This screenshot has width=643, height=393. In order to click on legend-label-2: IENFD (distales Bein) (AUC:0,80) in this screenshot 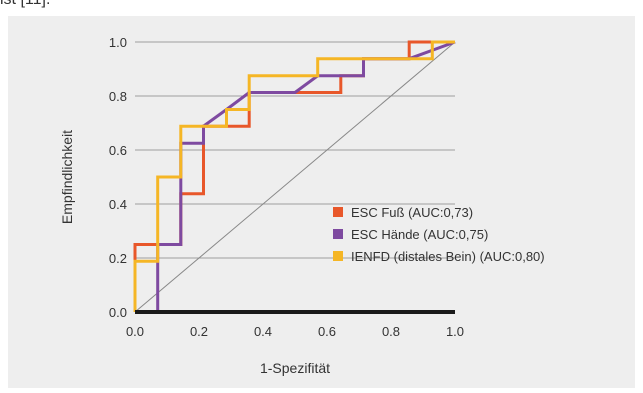, I will do `click(448, 256)`.